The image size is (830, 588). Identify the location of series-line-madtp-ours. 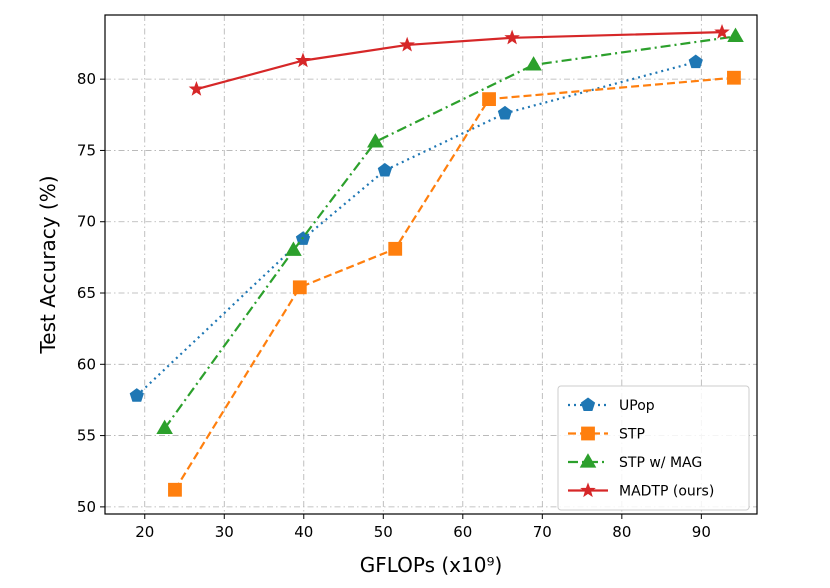
(459, 61).